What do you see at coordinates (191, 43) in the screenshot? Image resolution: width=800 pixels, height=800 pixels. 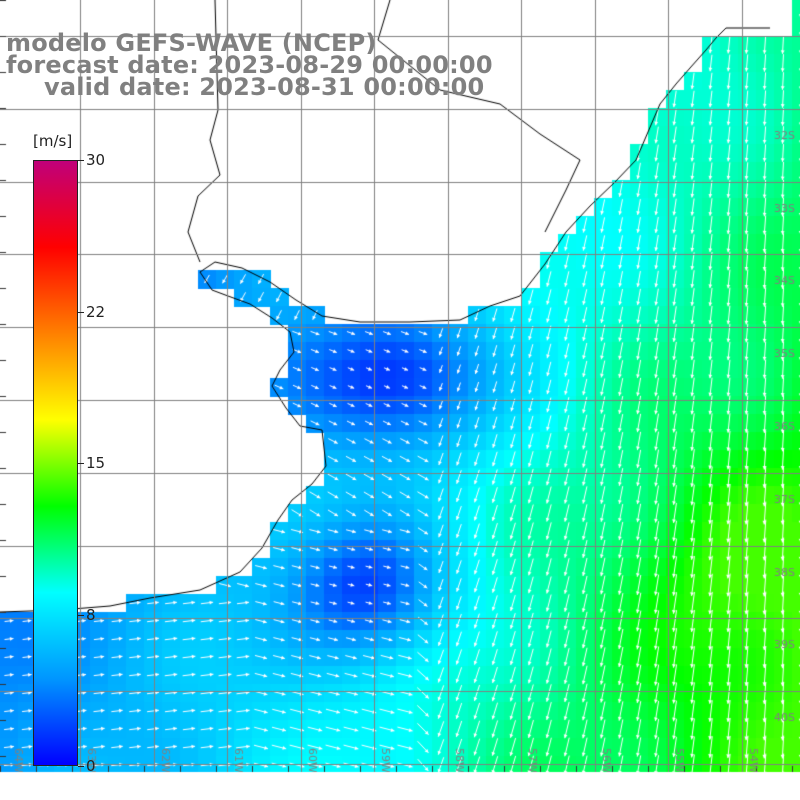 I see `model-title: modelo GEFS-WAVE (NCEP)` at bounding box center [191, 43].